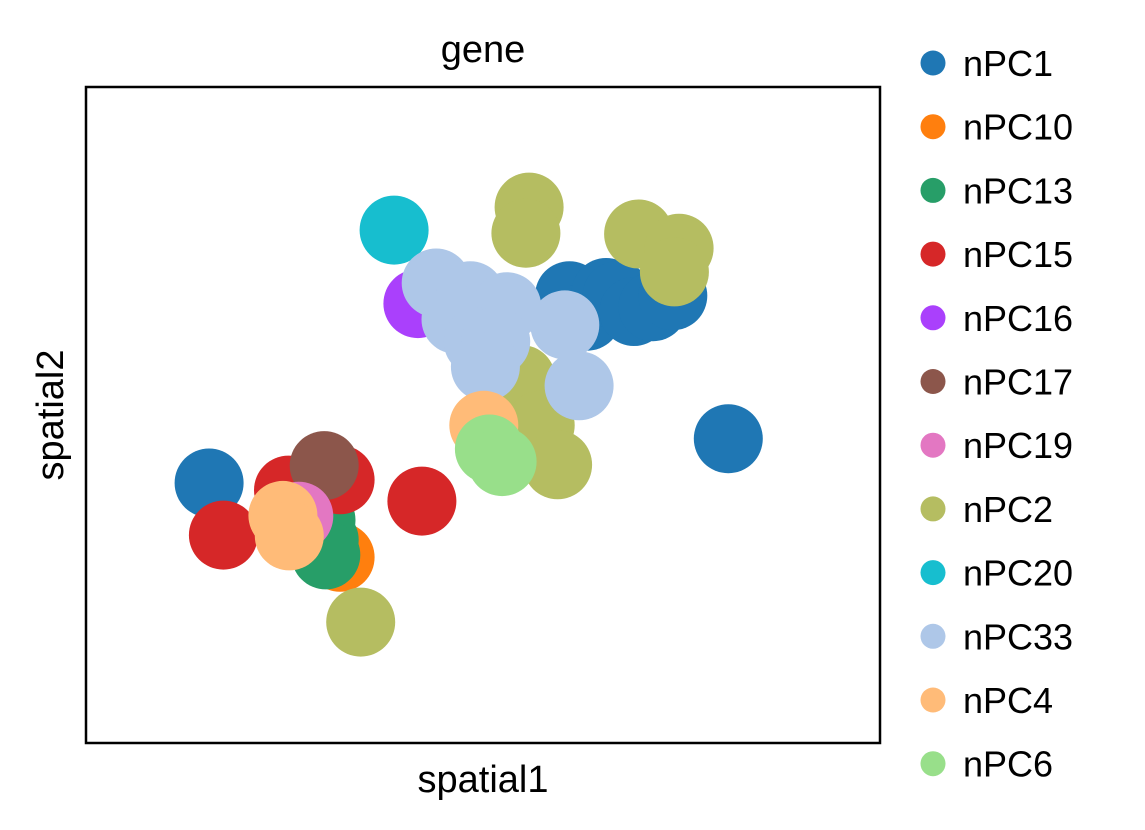 The width and height of the screenshot is (1145, 830). What do you see at coordinates (1018, 254) in the screenshot?
I see `legend-label-npc15: nPC15` at bounding box center [1018, 254].